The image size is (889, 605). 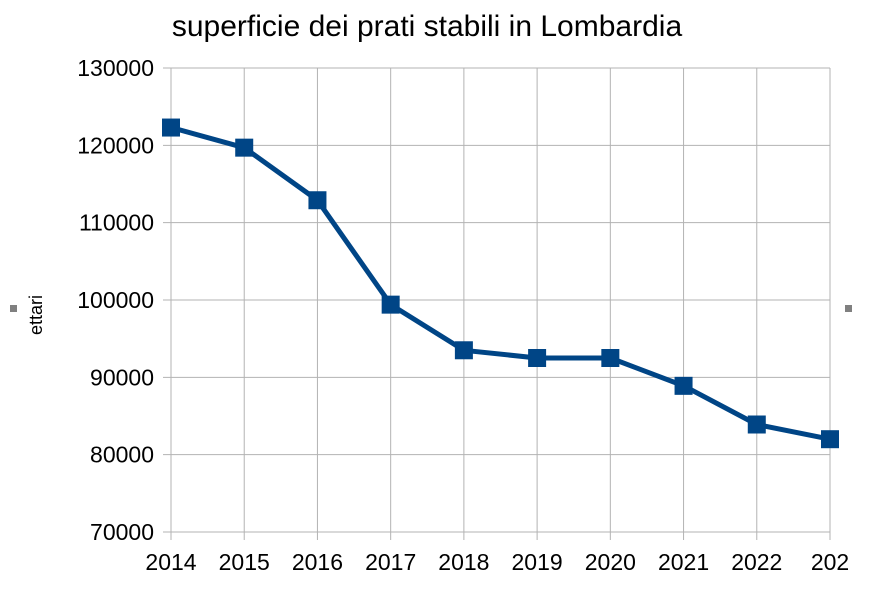 What do you see at coordinates (756, 562) in the screenshot?
I see `x-tick-label: 2022` at bounding box center [756, 562].